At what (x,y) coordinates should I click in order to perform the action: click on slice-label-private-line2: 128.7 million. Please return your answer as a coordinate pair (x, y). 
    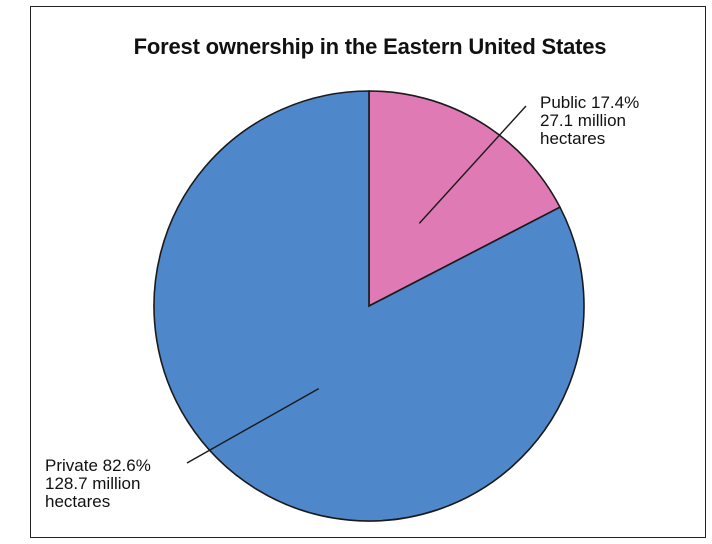
    Looking at the image, I should click on (93, 483).